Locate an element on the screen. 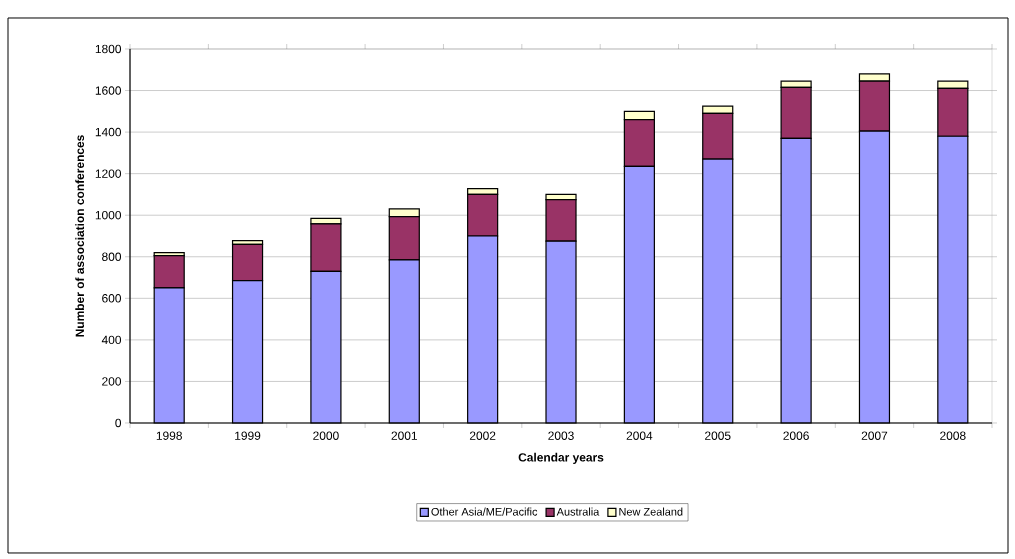  x-tick-label: 2000 is located at coordinates (326, 435).